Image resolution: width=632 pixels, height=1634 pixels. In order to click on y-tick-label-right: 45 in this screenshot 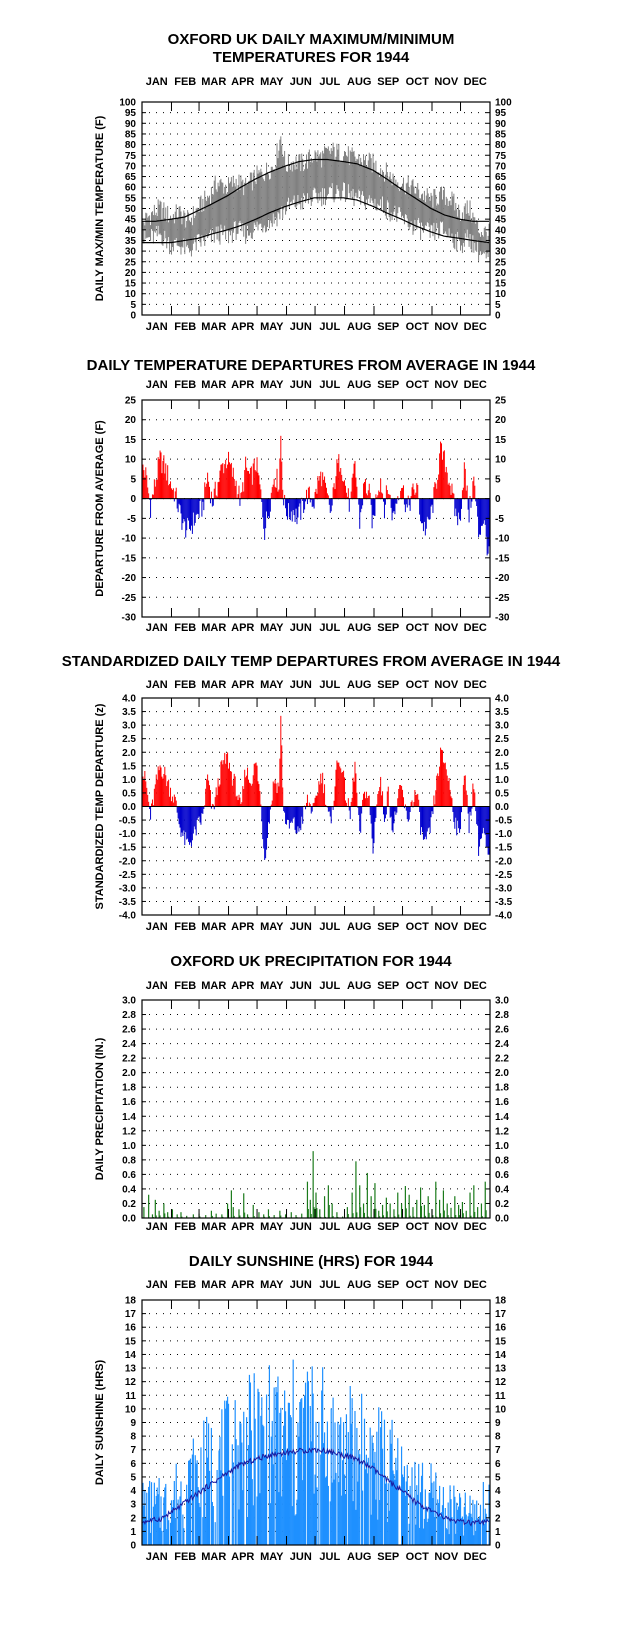, I will do `click(501, 220)`.